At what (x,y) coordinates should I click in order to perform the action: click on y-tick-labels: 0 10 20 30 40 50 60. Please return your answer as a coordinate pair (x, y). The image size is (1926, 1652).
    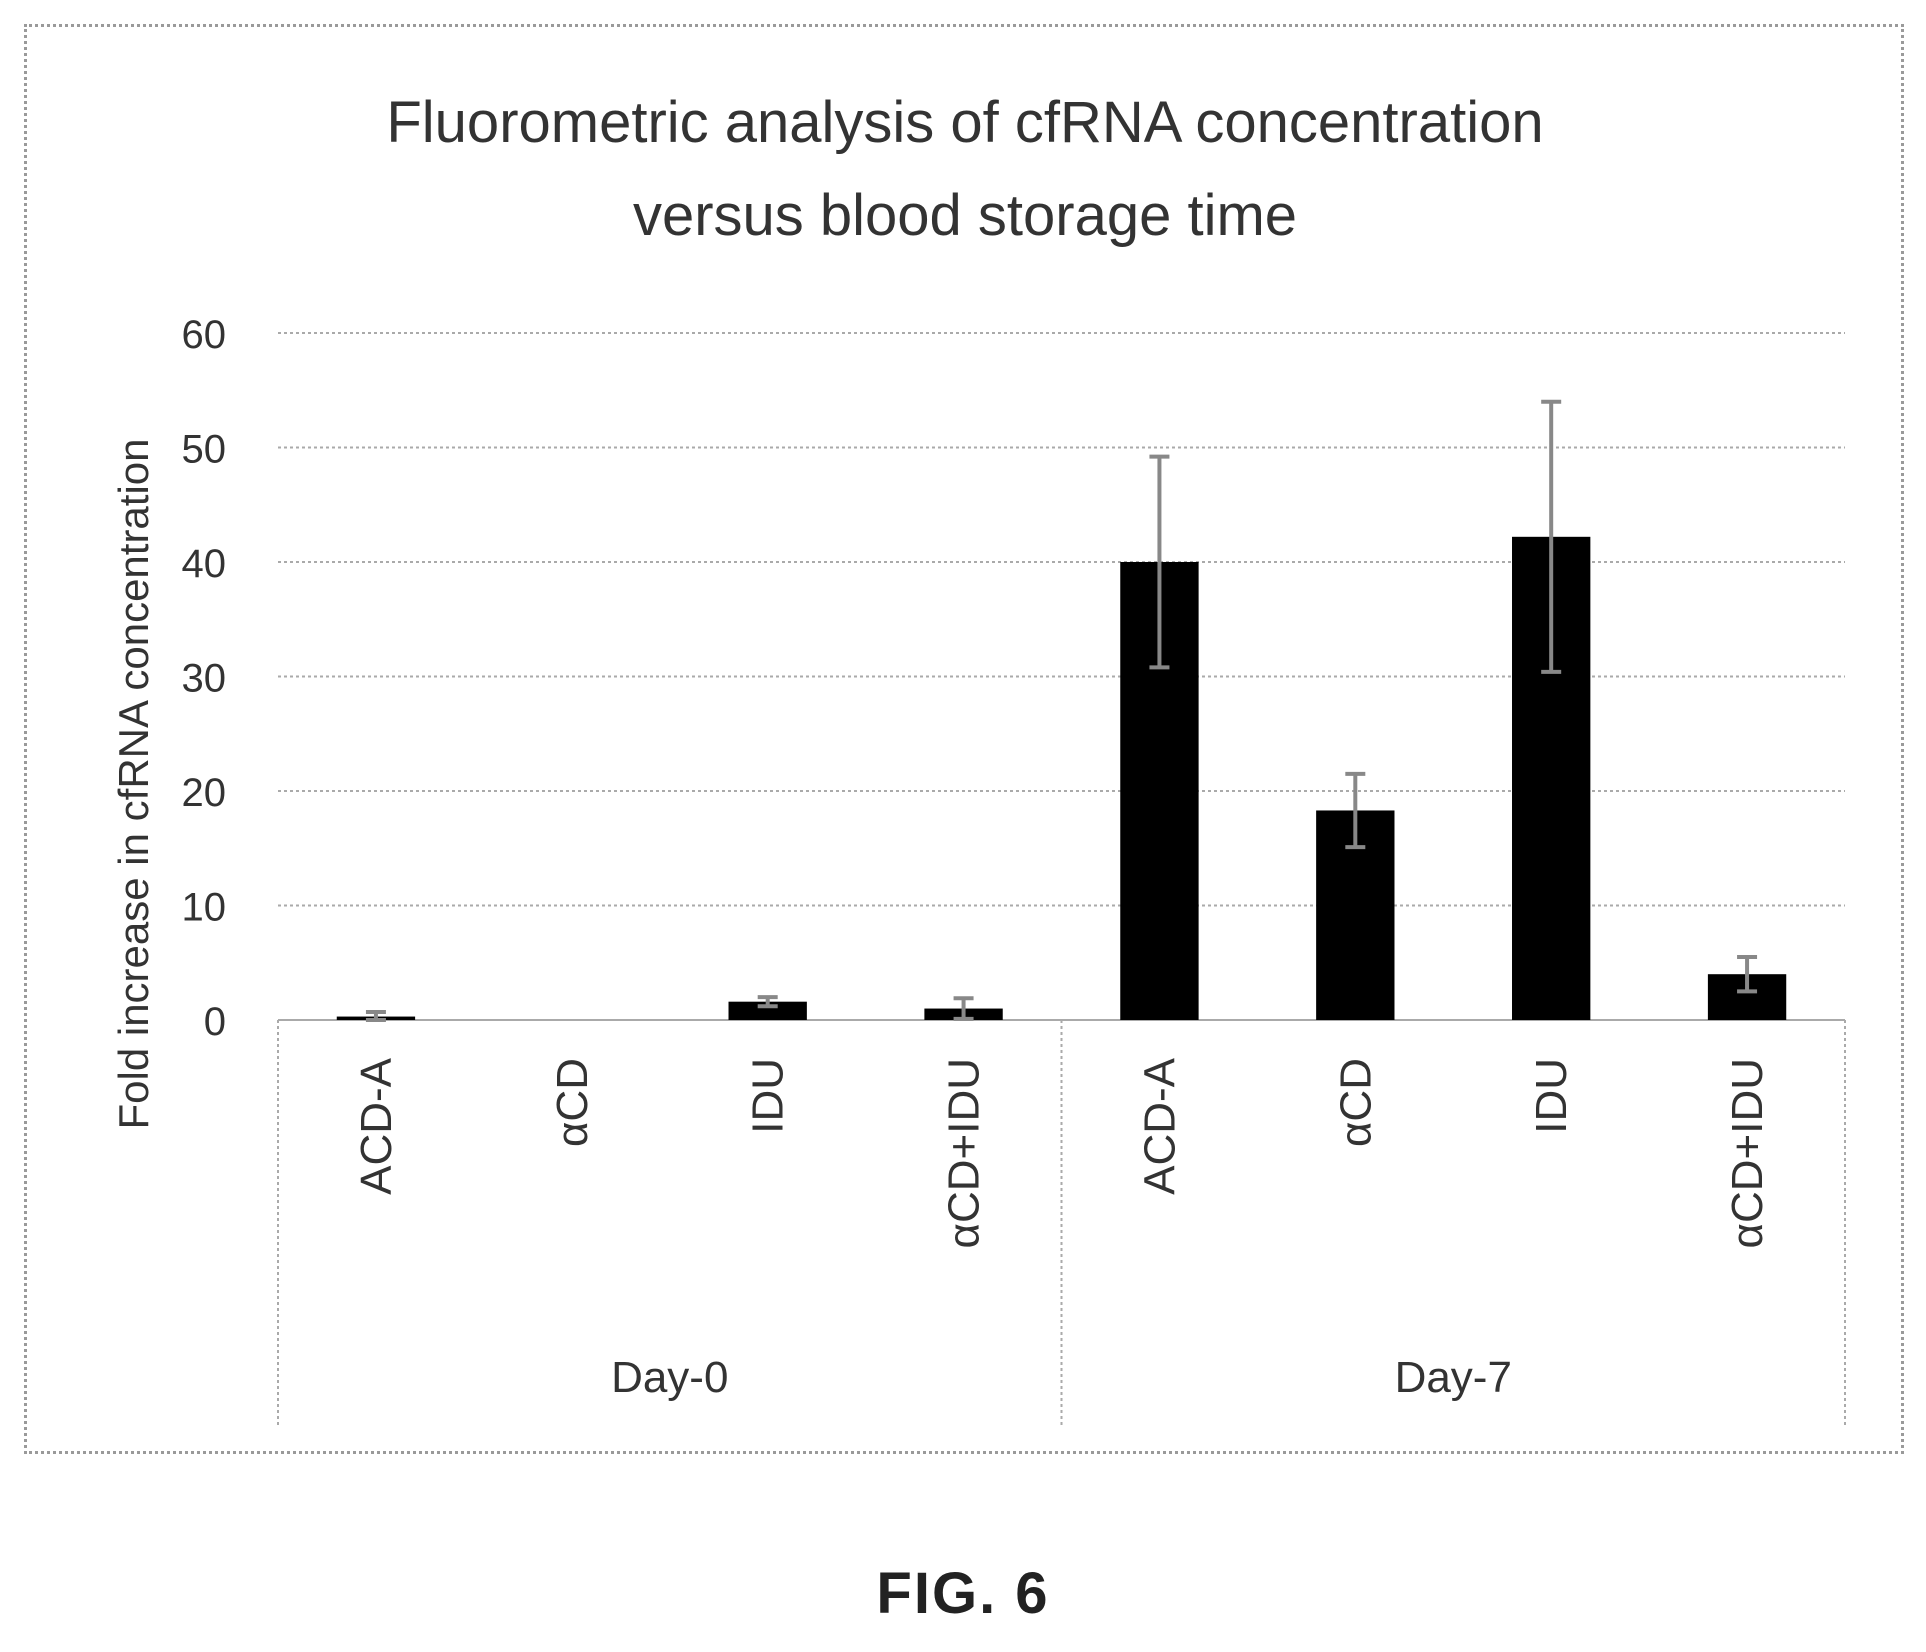
    Looking at the image, I should click on (204, 678).